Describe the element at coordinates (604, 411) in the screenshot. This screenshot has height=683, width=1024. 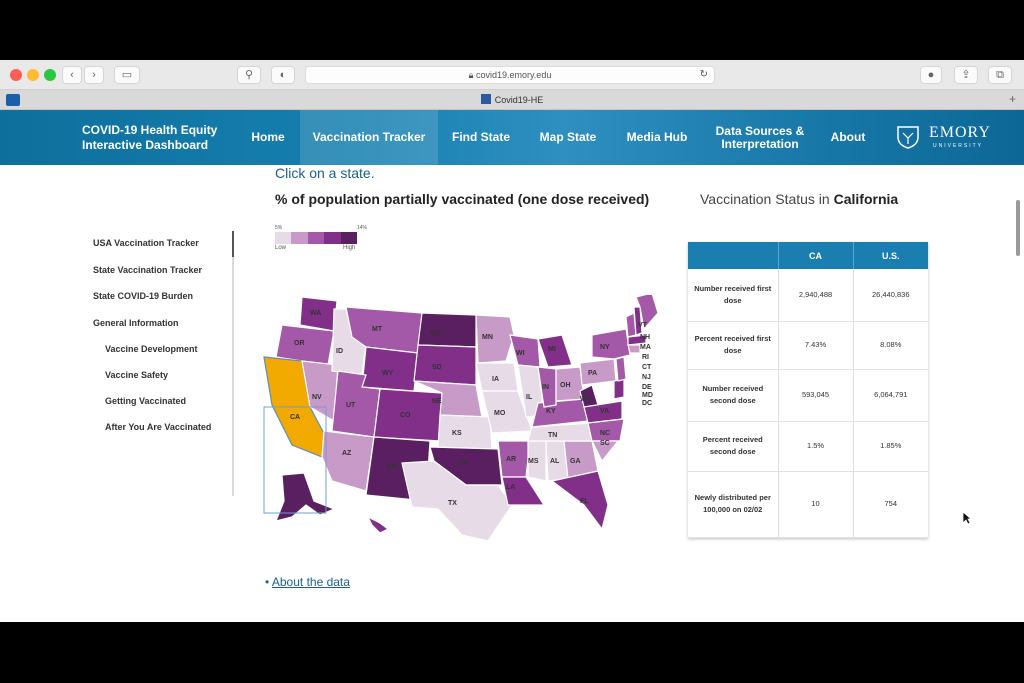
I see `label-VA: VA` at that location.